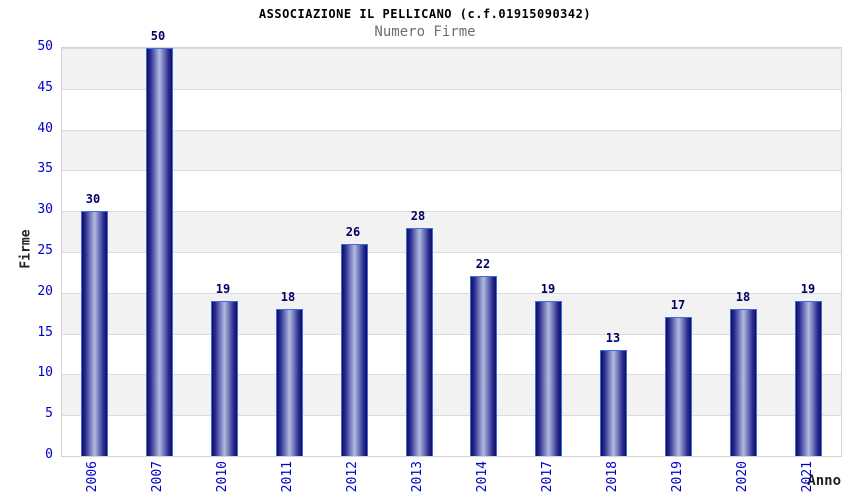 This screenshot has height=500, width=850. I want to click on chart-subtitle: Numero Firme, so click(425, 32).